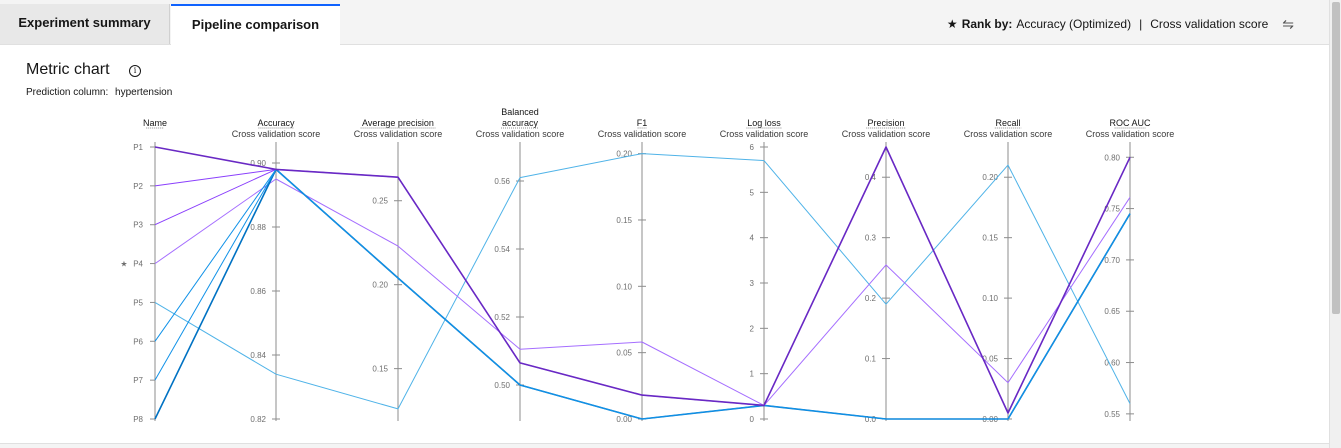  I want to click on tick-label: 0.0, so click(871, 419).